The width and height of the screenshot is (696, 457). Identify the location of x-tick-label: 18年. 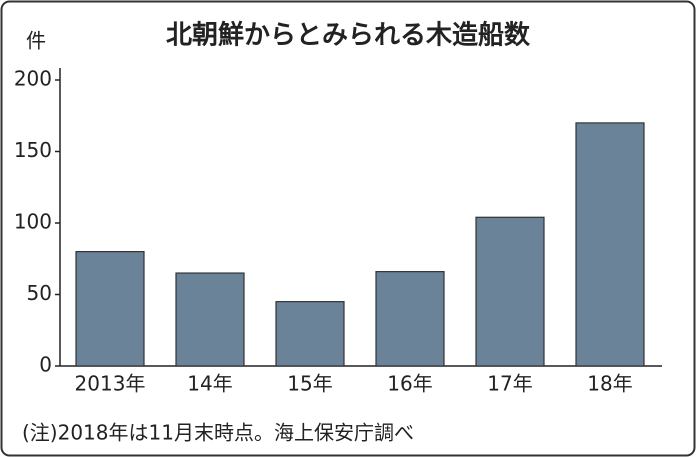
(609, 384).